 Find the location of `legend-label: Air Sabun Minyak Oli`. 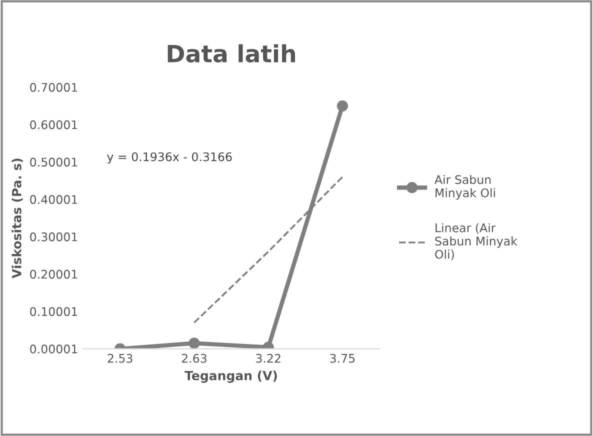

legend-label: Air Sabun Minyak Oli is located at coordinates (464, 187).